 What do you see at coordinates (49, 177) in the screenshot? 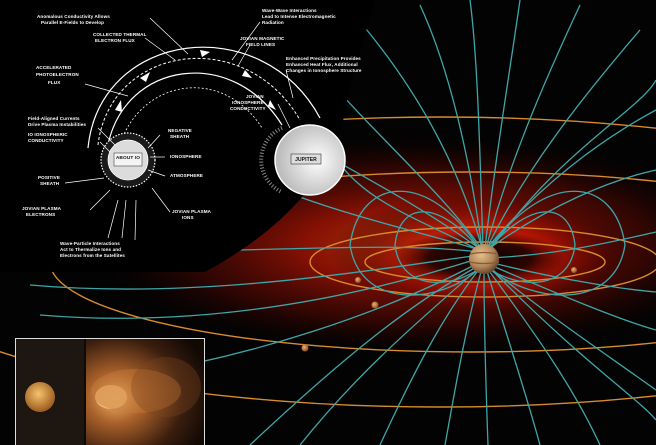
I see `label-positive: POSITIVE` at bounding box center [49, 177].